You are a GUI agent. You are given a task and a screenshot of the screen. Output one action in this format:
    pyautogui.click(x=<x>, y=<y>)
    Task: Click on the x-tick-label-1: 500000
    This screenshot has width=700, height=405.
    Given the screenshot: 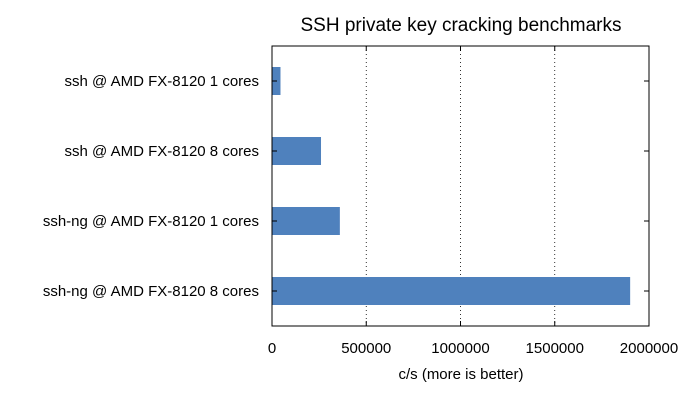 What is the action you would take?
    pyautogui.click(x=366, y=348)
    